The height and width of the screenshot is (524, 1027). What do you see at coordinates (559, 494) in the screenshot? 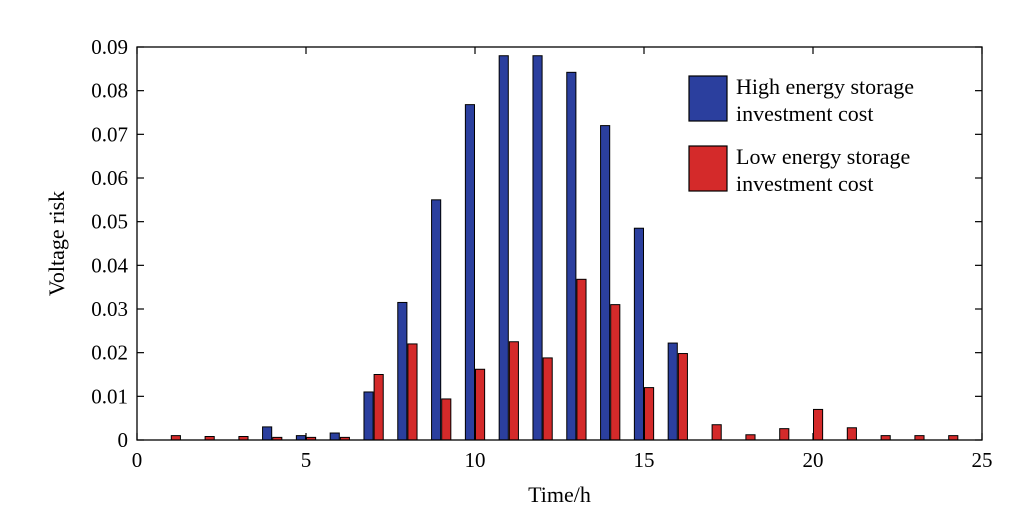
I see `x-axis-label: Time/h` at bounding box center [559, 494].